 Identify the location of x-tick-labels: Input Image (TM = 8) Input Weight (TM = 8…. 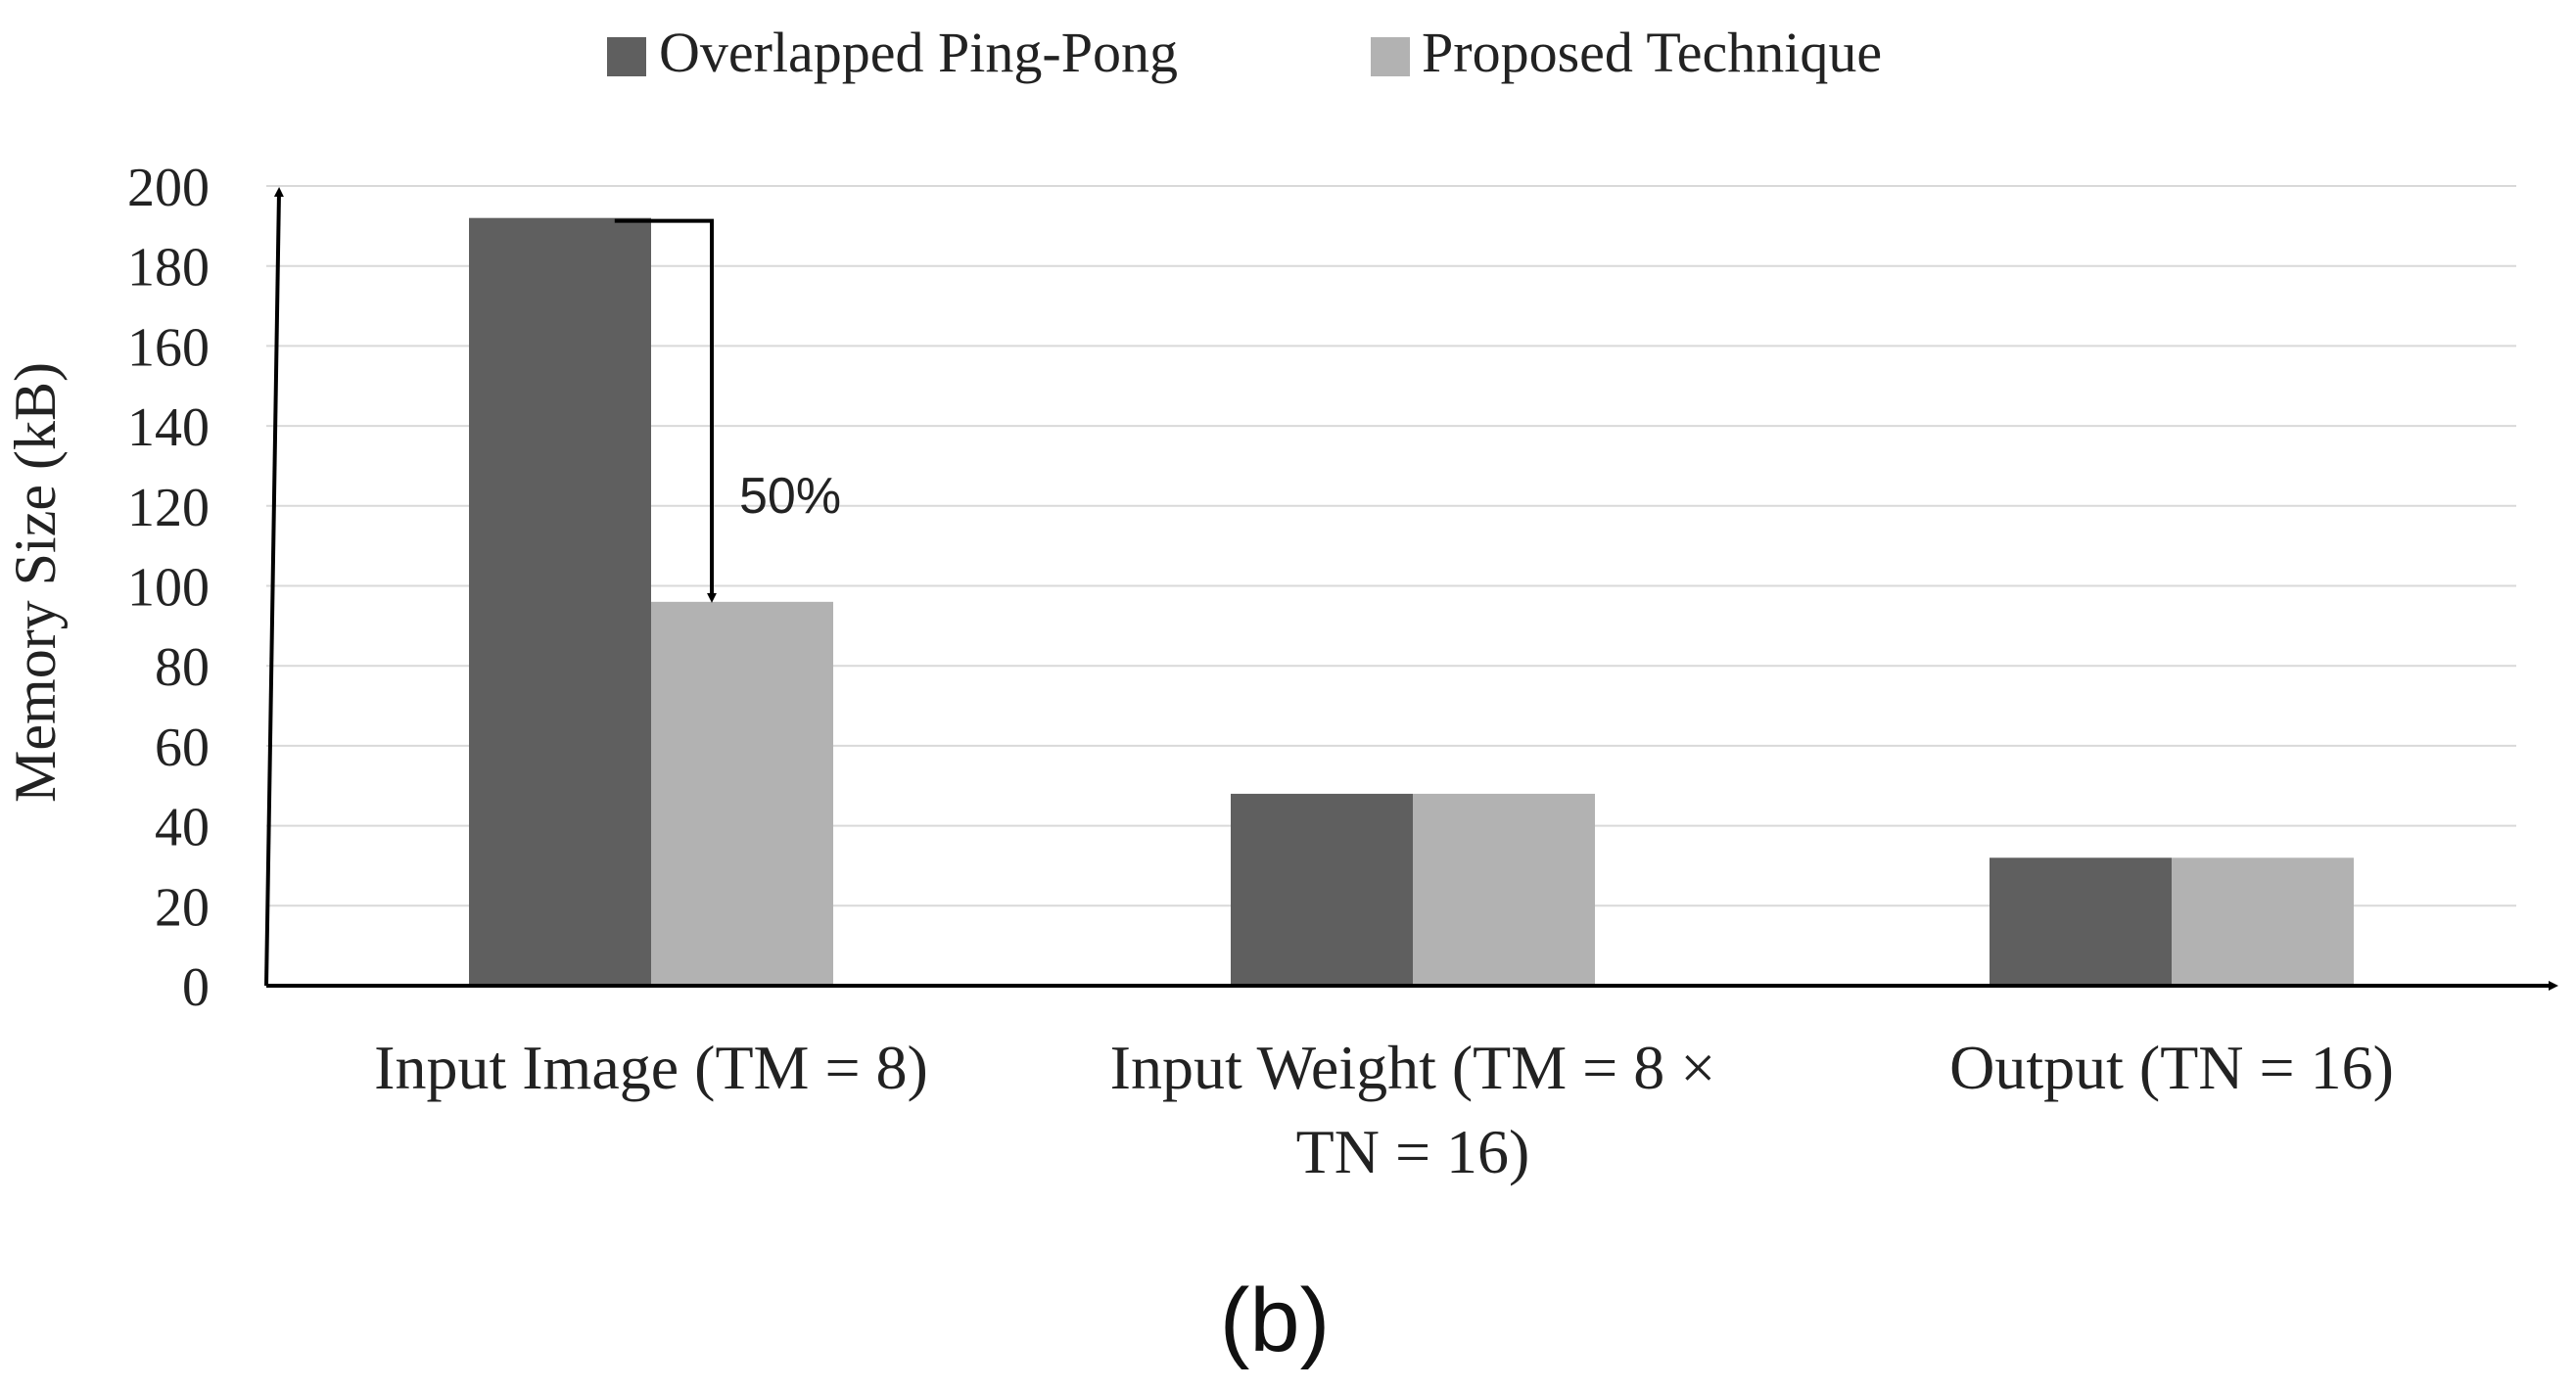
(1384, 1109).